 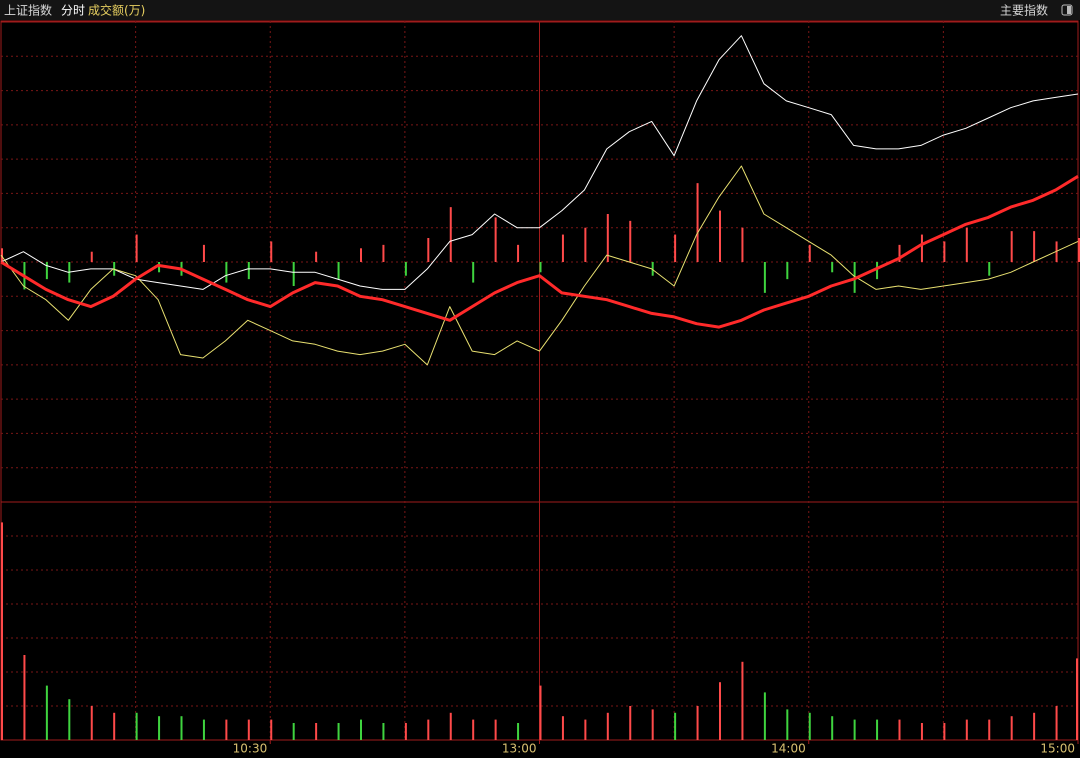 I want to click on x-tick-label: 10:30, so click(x=250, y=749).